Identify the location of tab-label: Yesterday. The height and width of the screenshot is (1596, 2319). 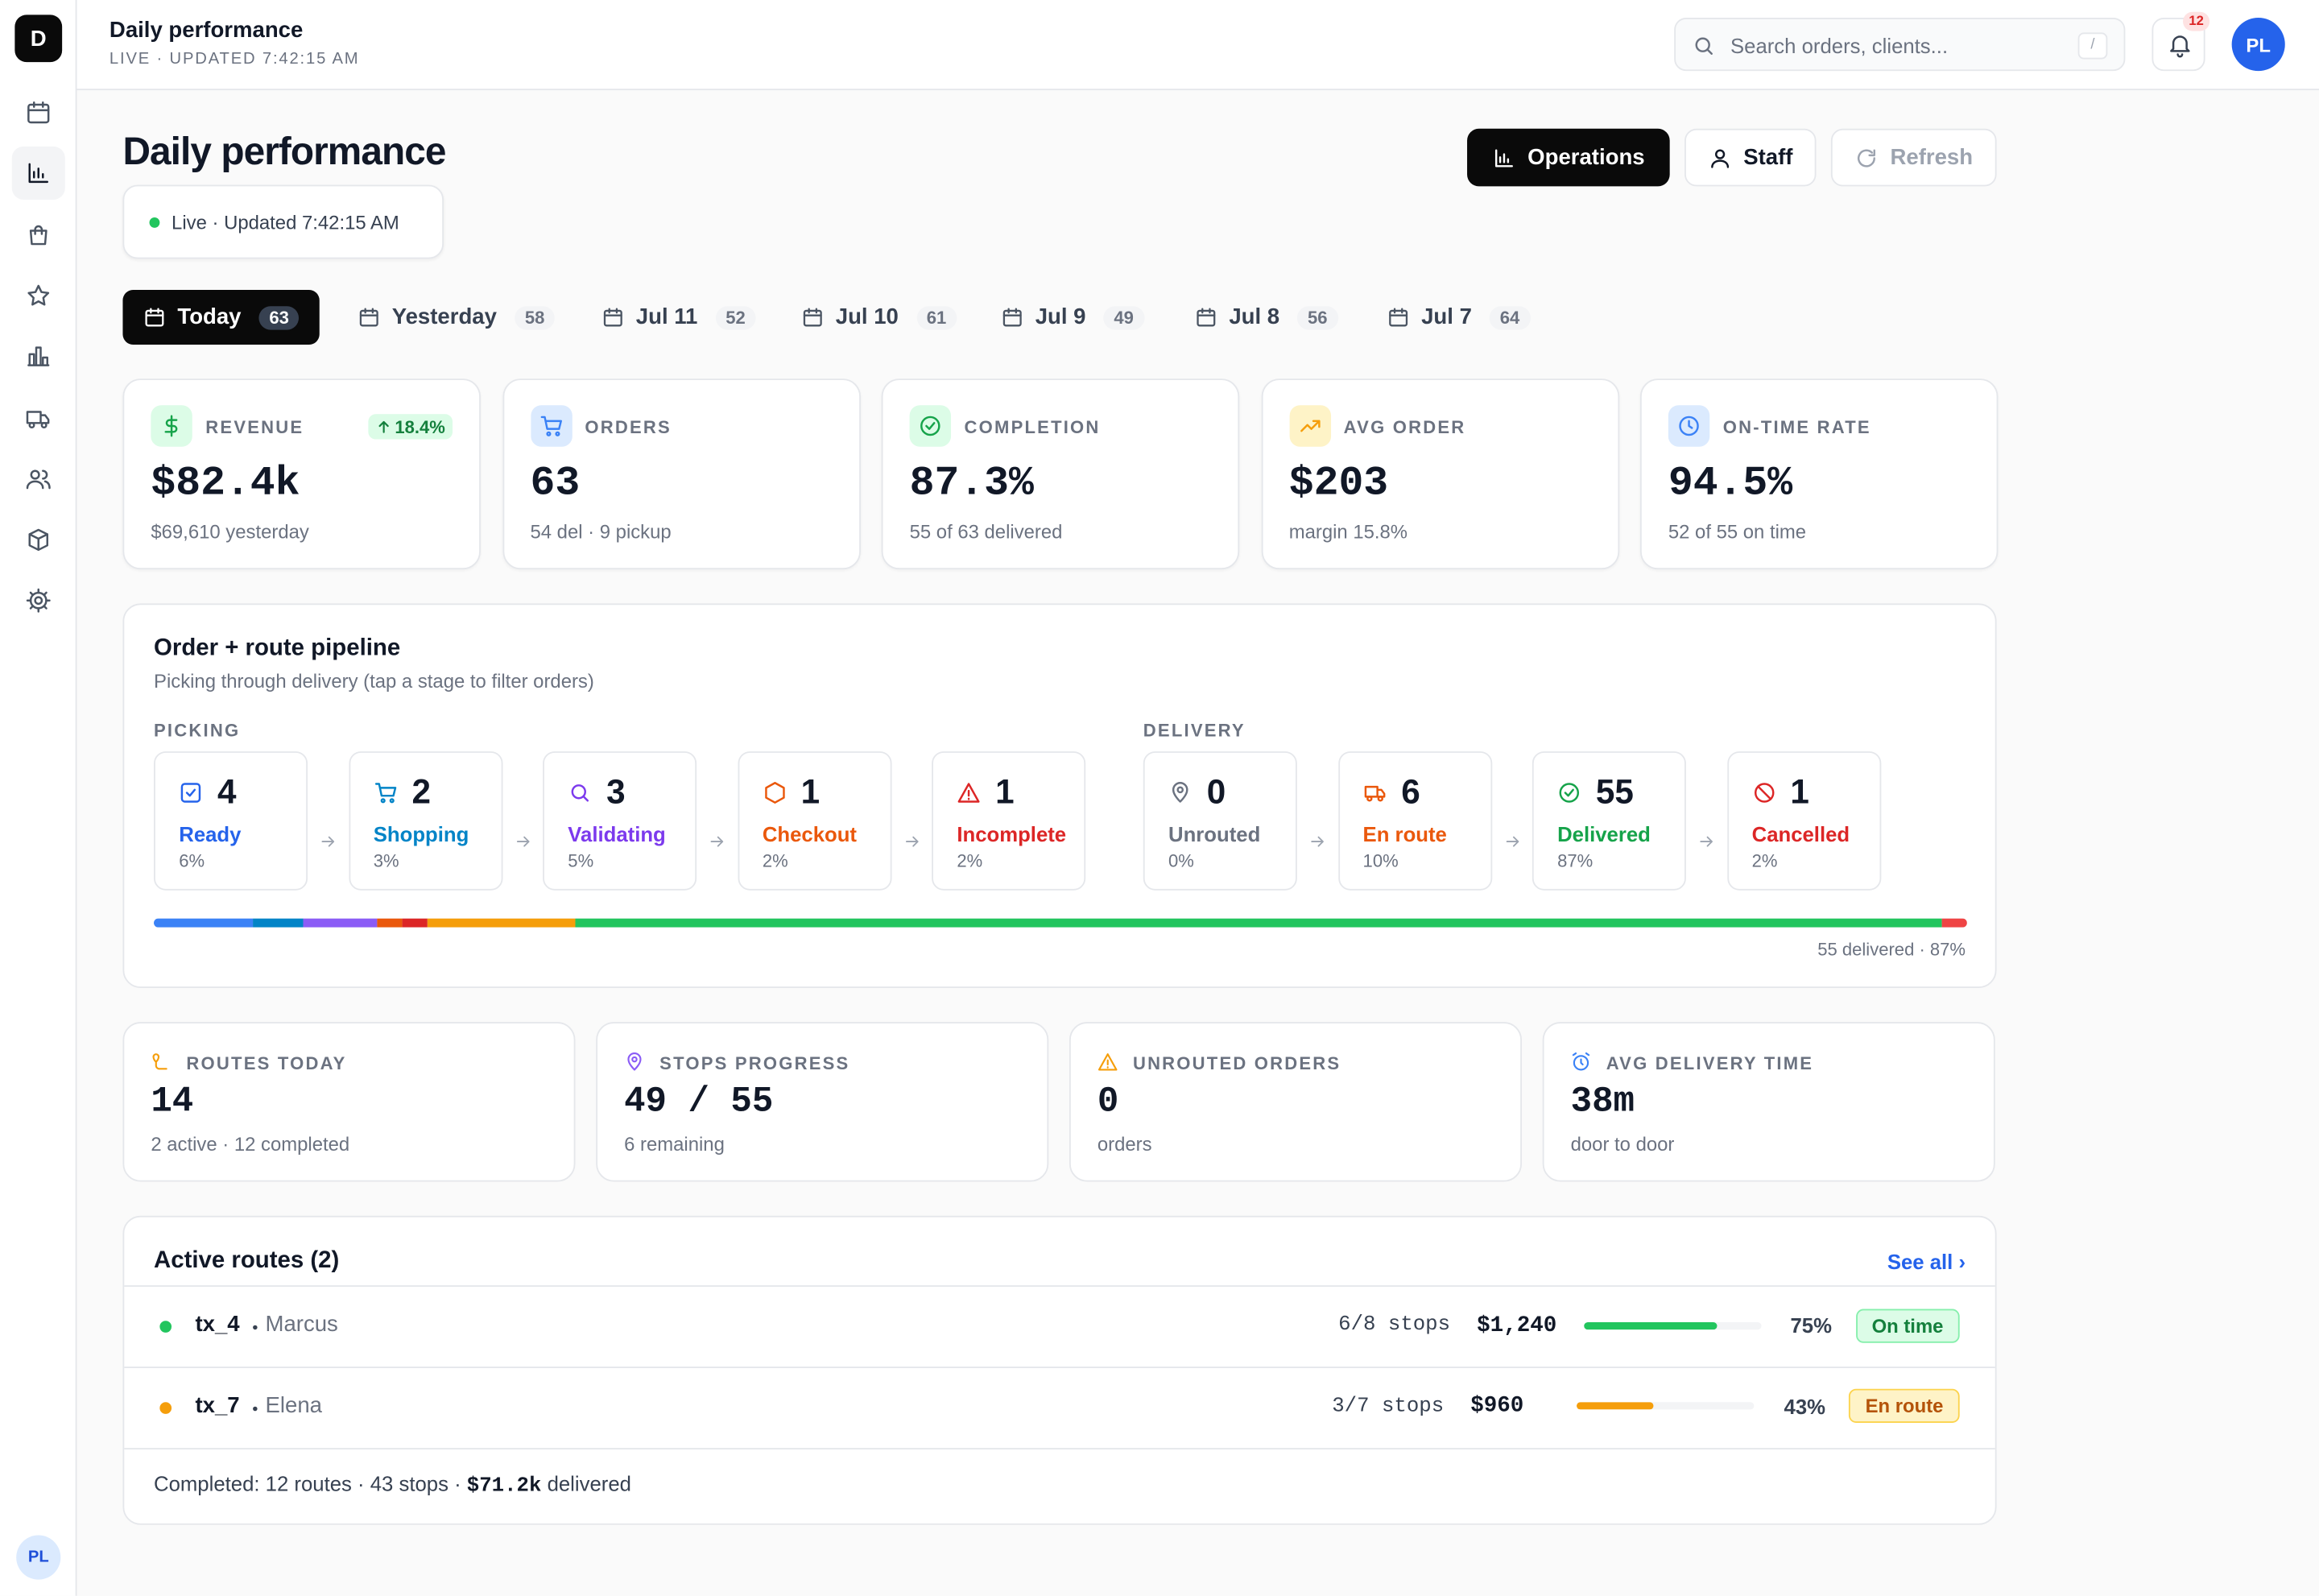
(444, 317).